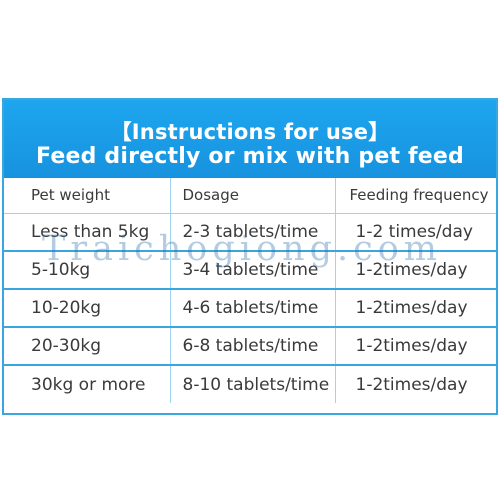 Image resolution: width=500 pixels, height=500 pixels. Describe the element at coordinates (87, 232) in the screenshot. I see `cell-pet-weight: Less than 5kg` at that location.